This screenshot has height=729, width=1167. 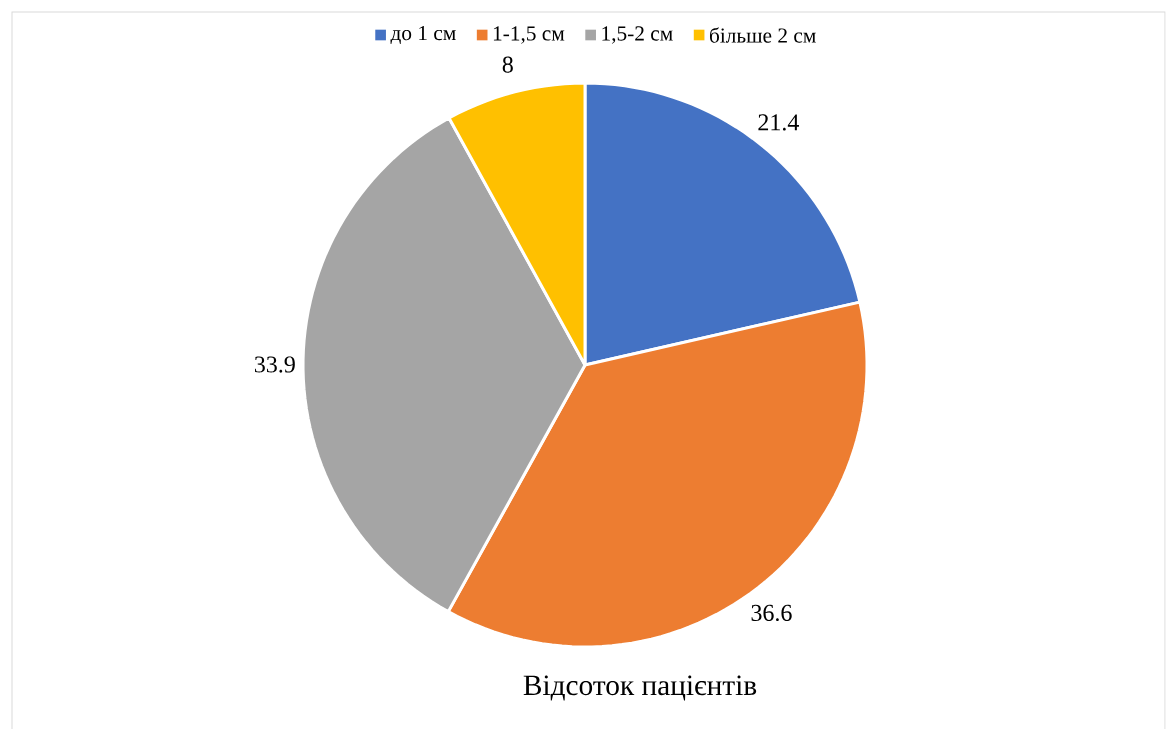 I want to click on data-label: 21.4, so click(x=778, y=122).